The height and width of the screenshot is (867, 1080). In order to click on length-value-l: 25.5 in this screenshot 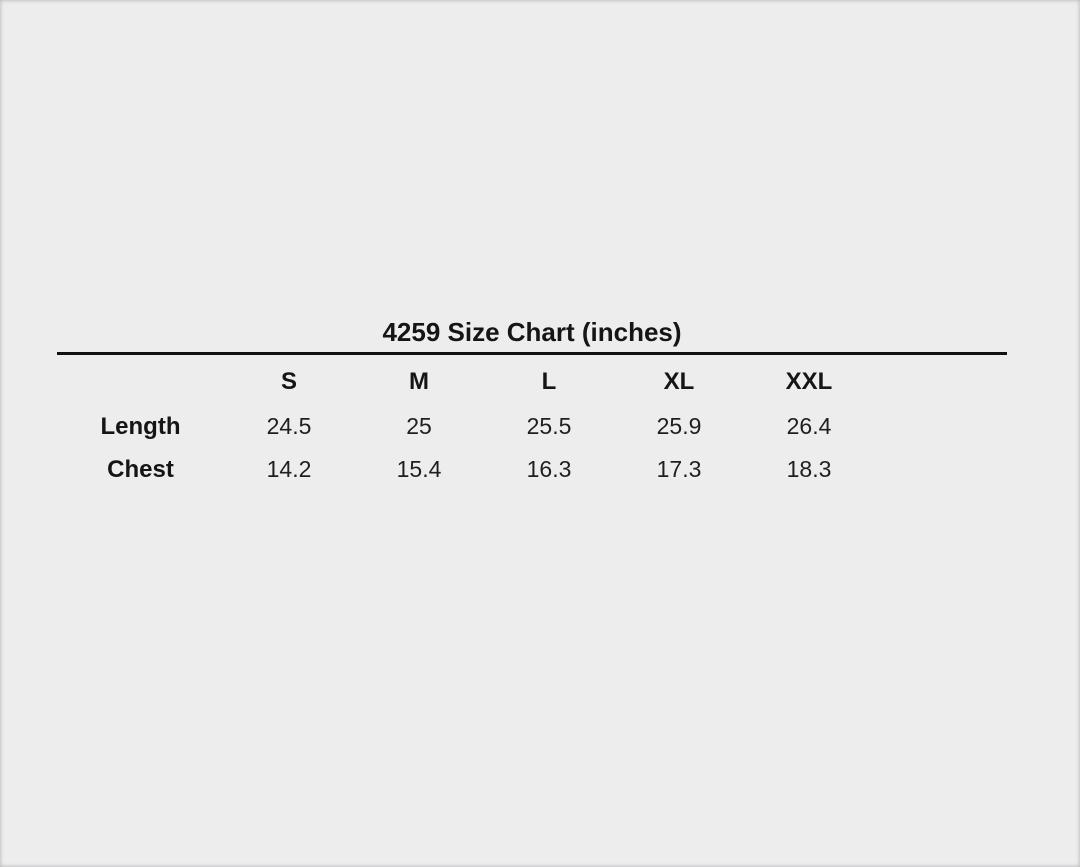, I will do `click(549, 426)`.